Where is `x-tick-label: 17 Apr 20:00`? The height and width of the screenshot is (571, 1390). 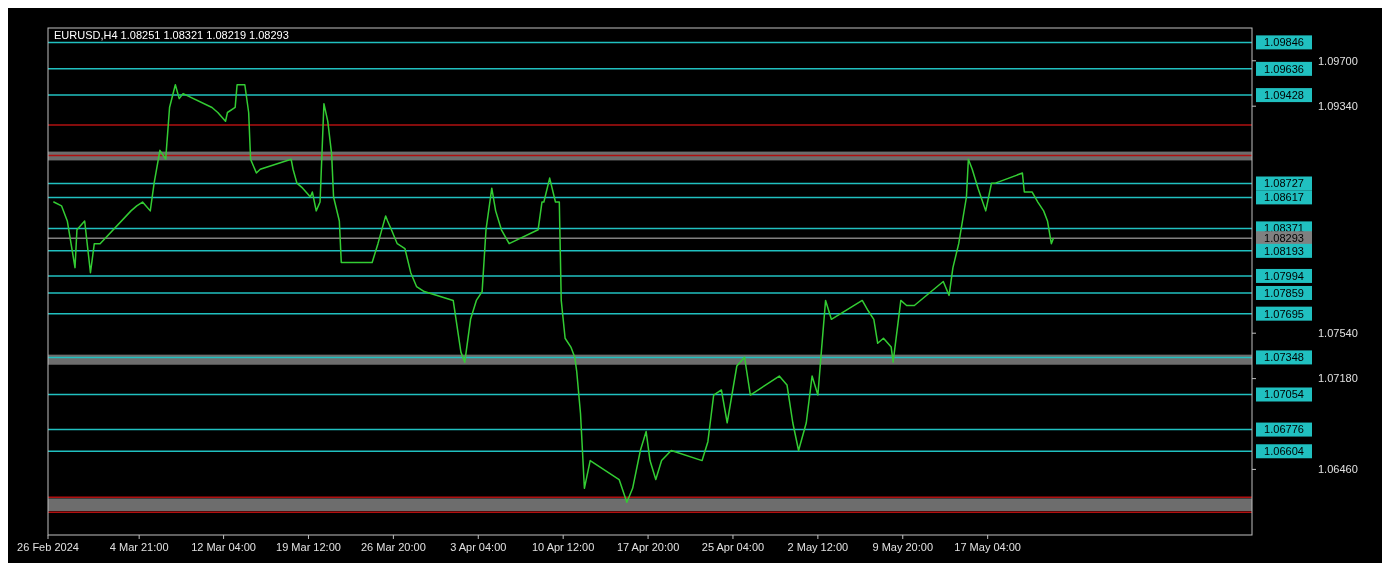
x-tick-label: 17 Apr 20:00 is located at coordinates (648, 547).